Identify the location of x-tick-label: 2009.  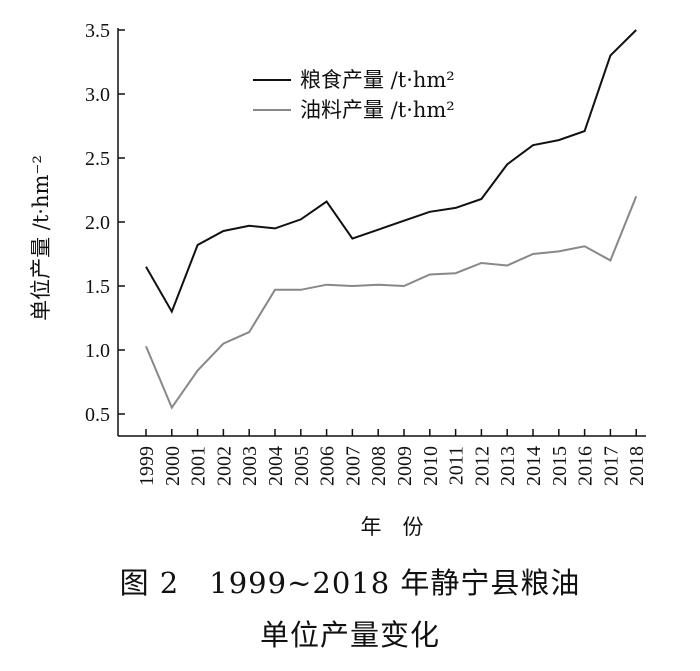
(405, 466).